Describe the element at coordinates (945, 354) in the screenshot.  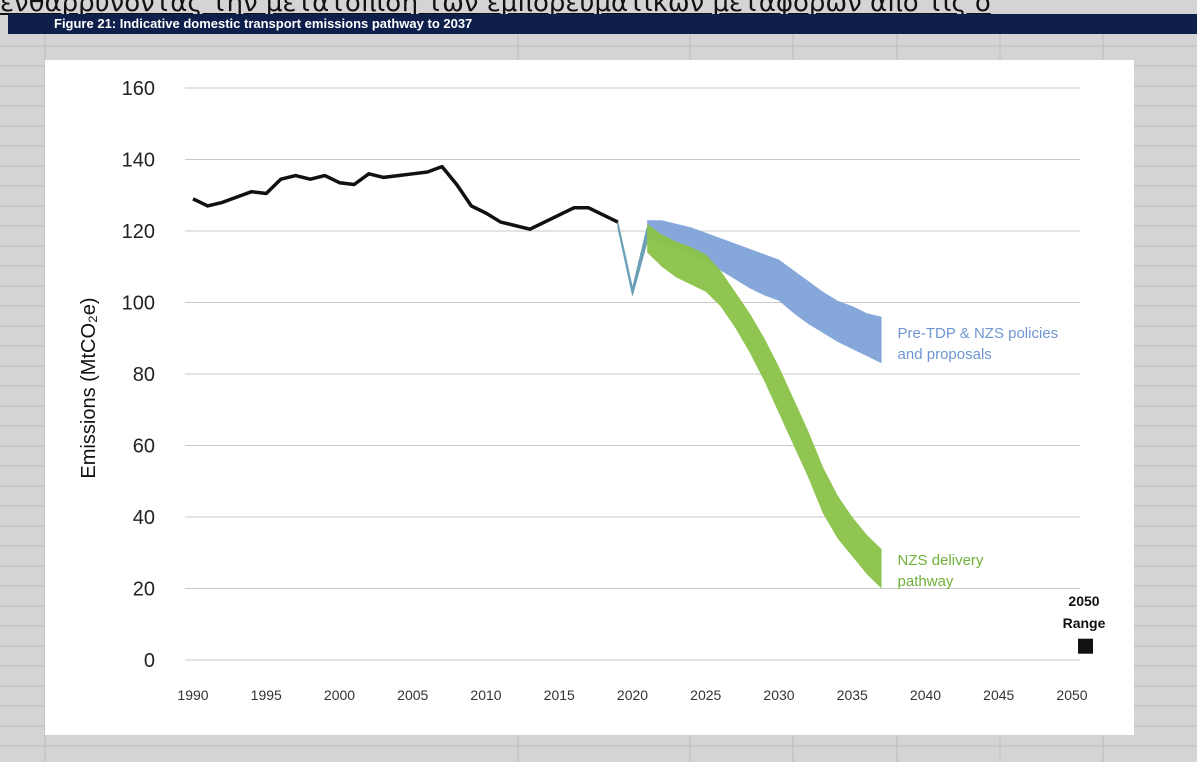
I see `pre-tdp-nzs-label: and proposals` at that location.